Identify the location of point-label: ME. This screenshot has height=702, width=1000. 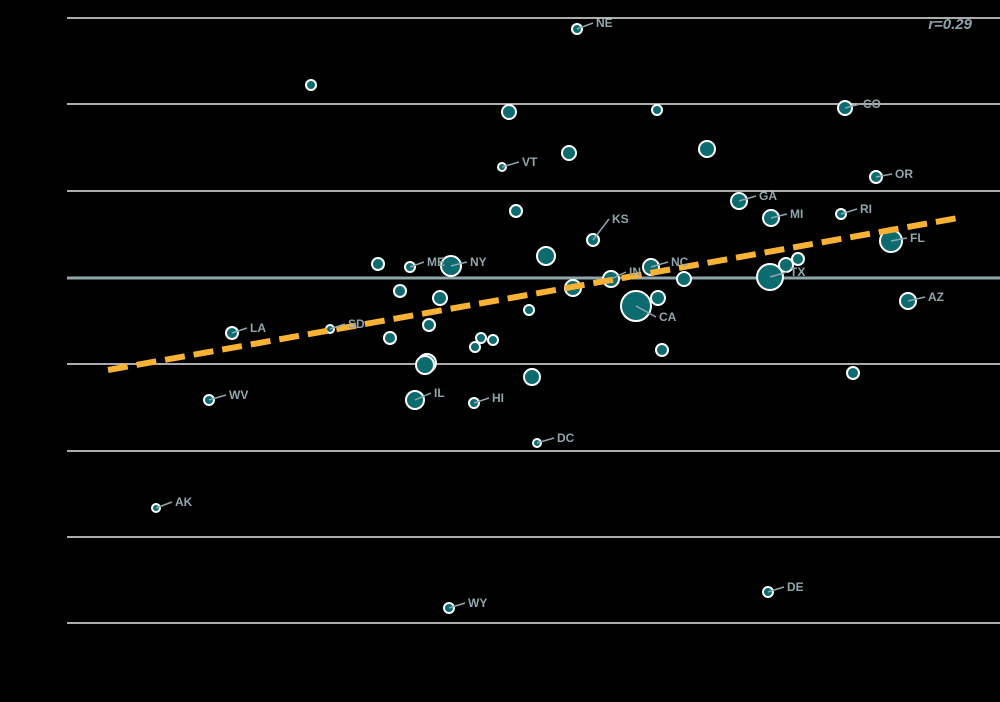
(436, 262).